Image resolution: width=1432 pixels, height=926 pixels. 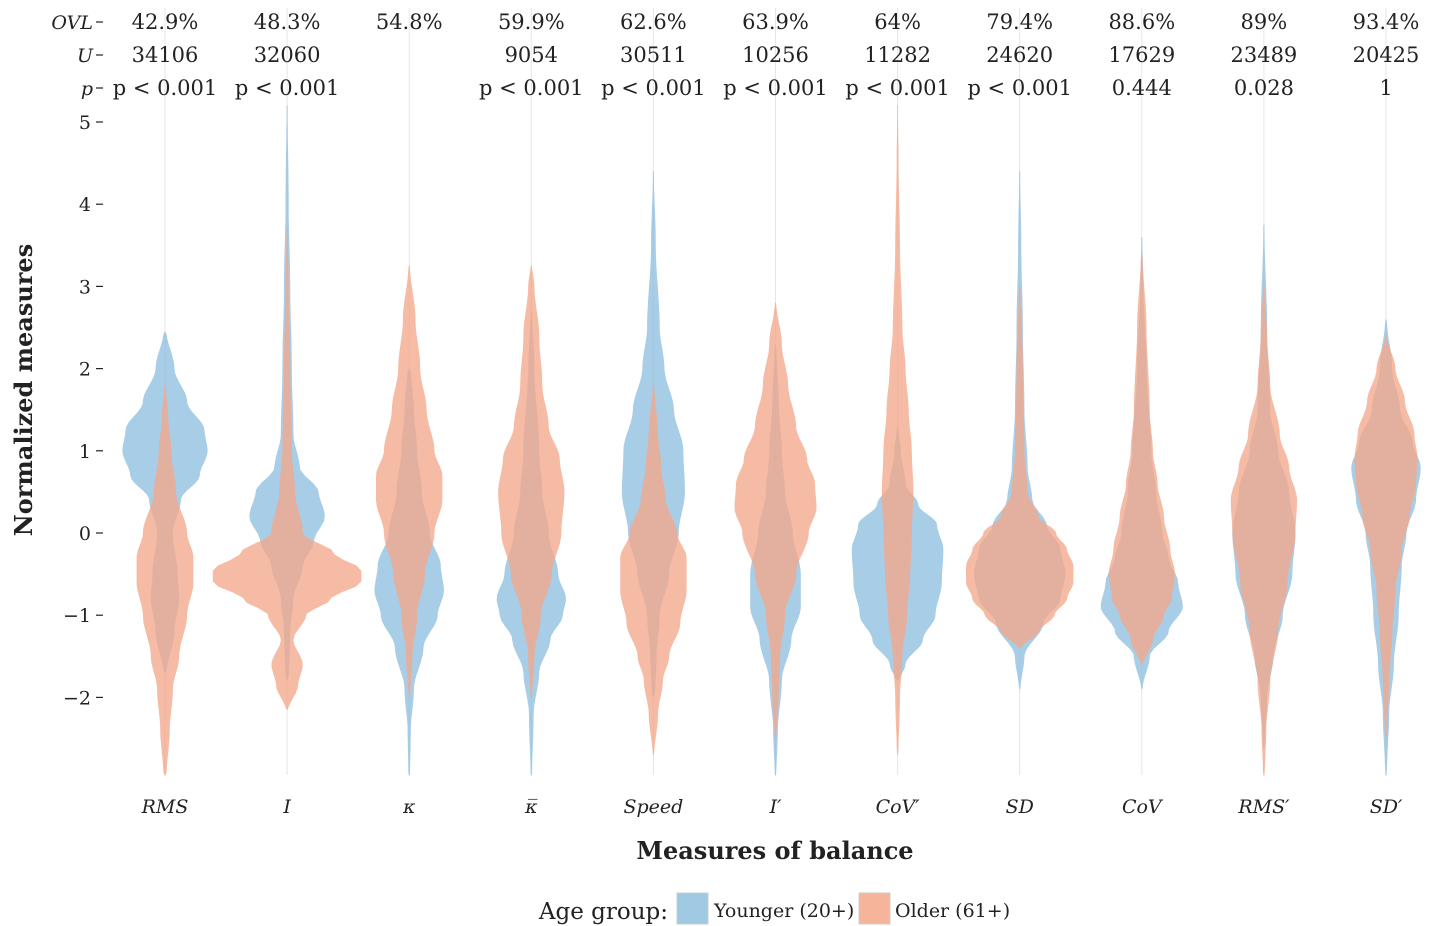 I want to click on stat-u-value: 23489, so click(x=1263, y=55).